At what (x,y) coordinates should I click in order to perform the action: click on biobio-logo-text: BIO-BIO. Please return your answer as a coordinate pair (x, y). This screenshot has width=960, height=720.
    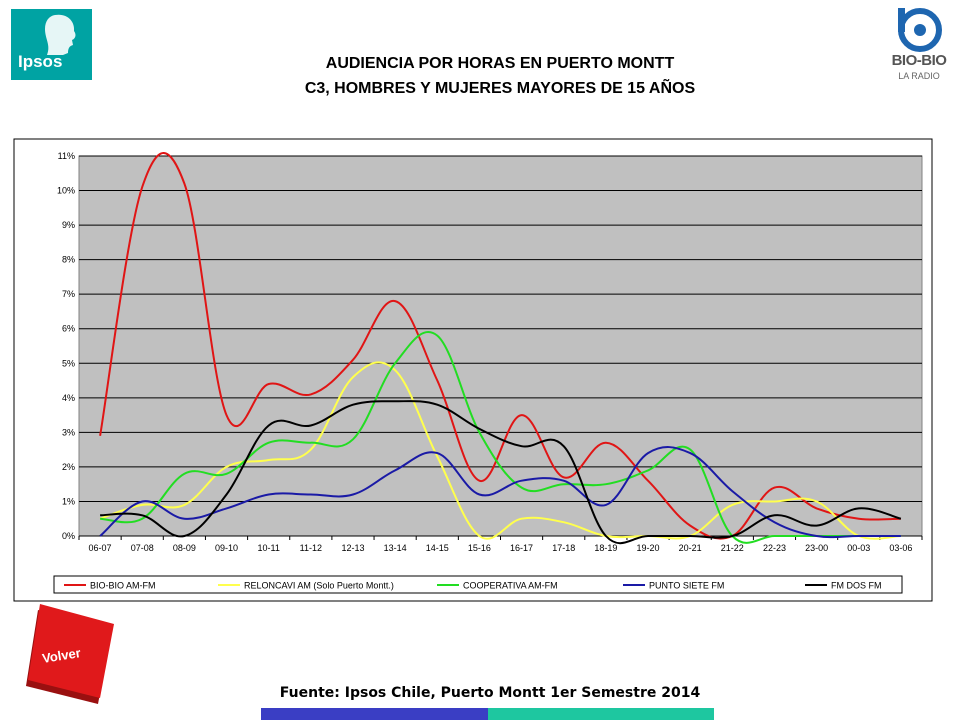
    Looking at the image, I should click on (919, 60).